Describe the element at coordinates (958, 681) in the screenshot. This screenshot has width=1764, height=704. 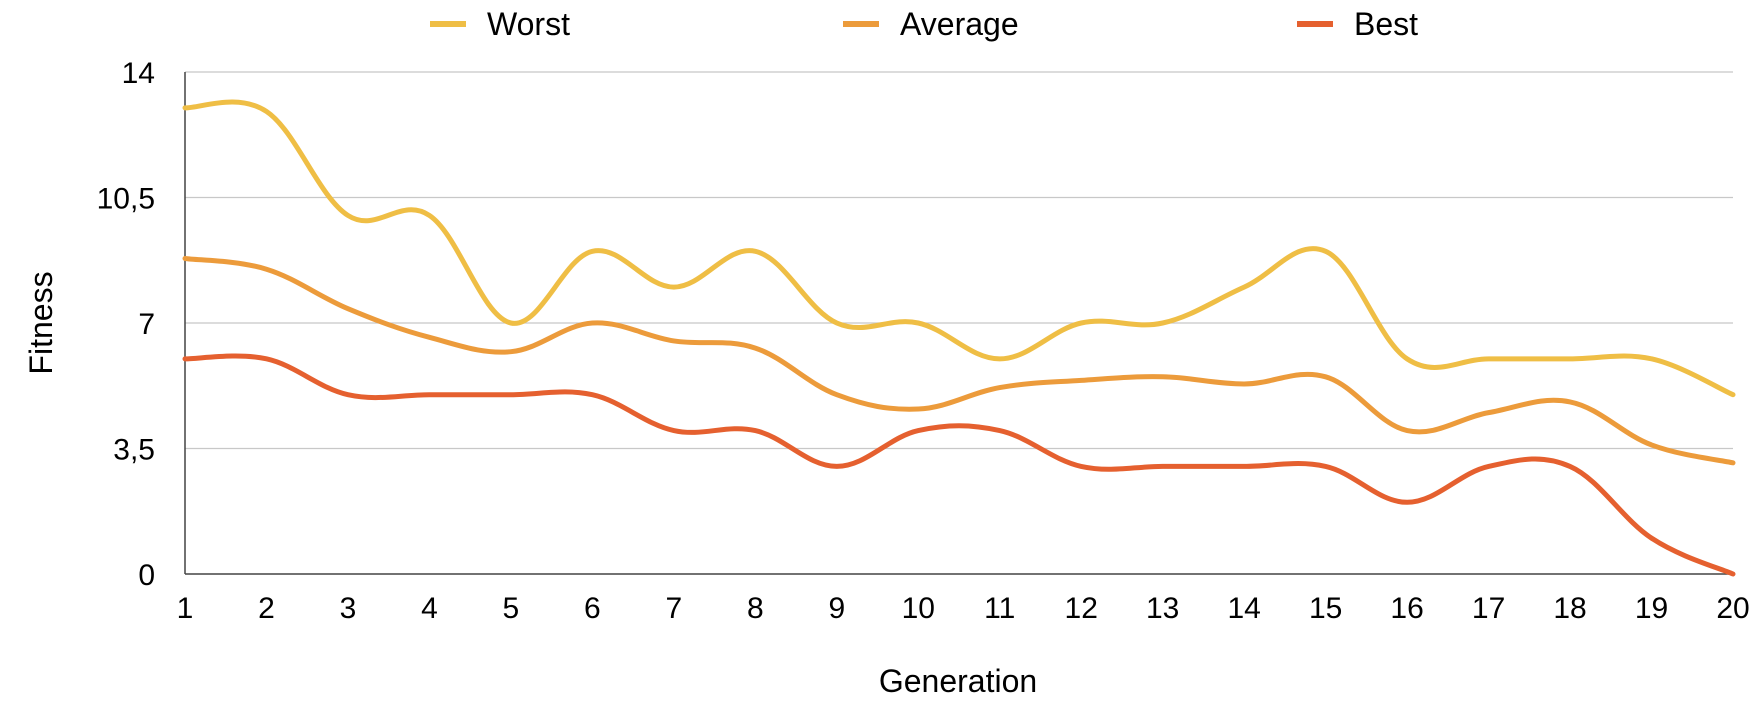
I see `x-axis-title: Generation` at that location.